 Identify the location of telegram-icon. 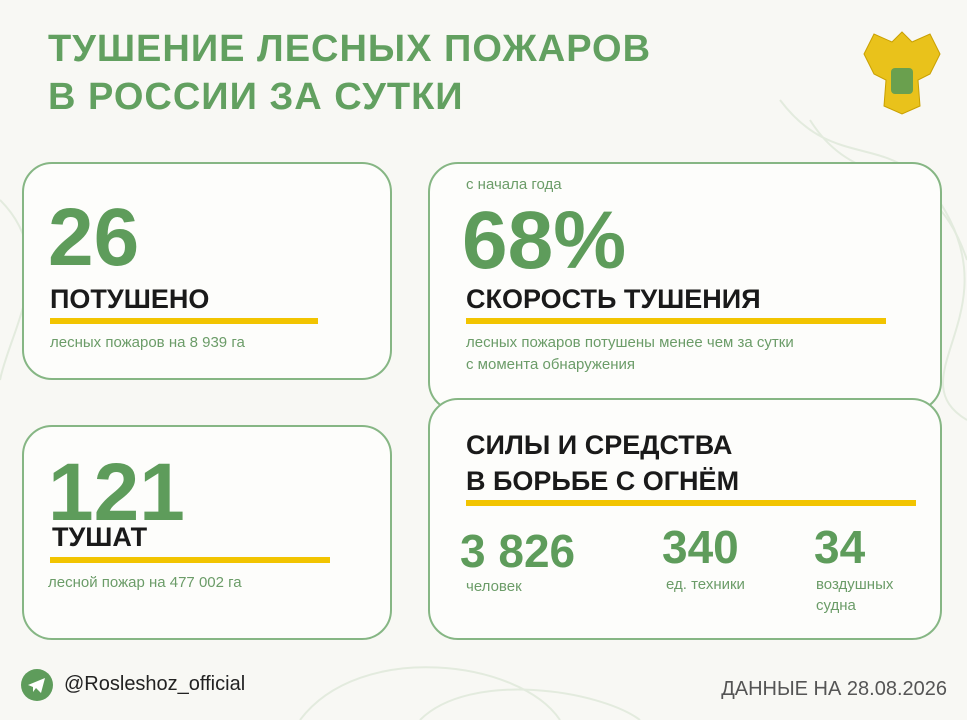
(37, 685).